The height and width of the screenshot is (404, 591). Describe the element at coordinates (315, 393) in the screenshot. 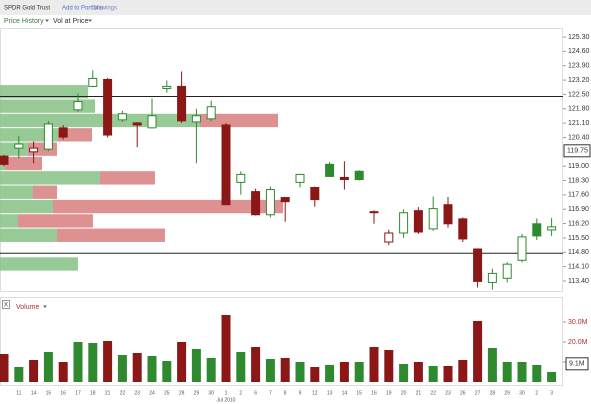

I see `x-tick-label: 12` at that location.